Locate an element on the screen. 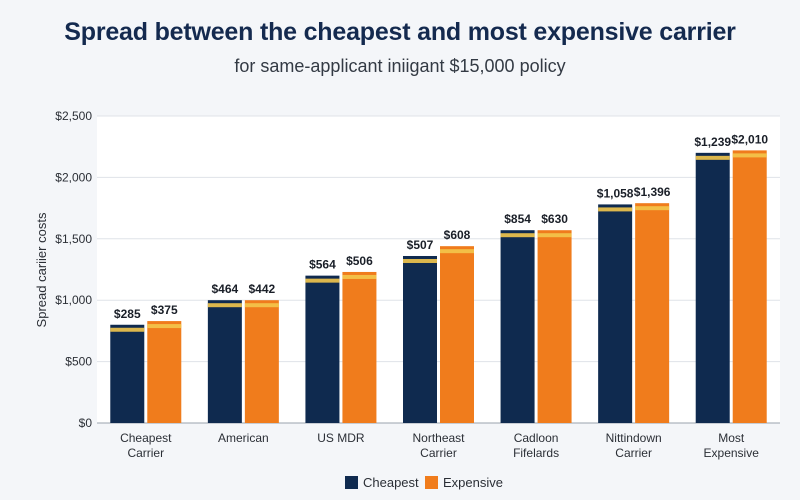 This screenshot has width=800, height=500. legend-label-cheapest: Cheapest is located at coordinates (391, 482).